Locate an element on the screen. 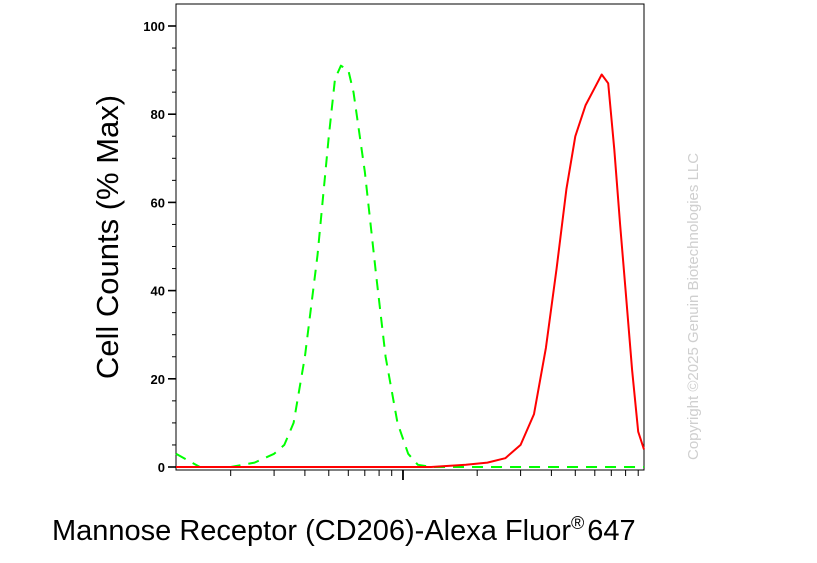  y-tick-label: 40 is located at coordinates (158, 291).